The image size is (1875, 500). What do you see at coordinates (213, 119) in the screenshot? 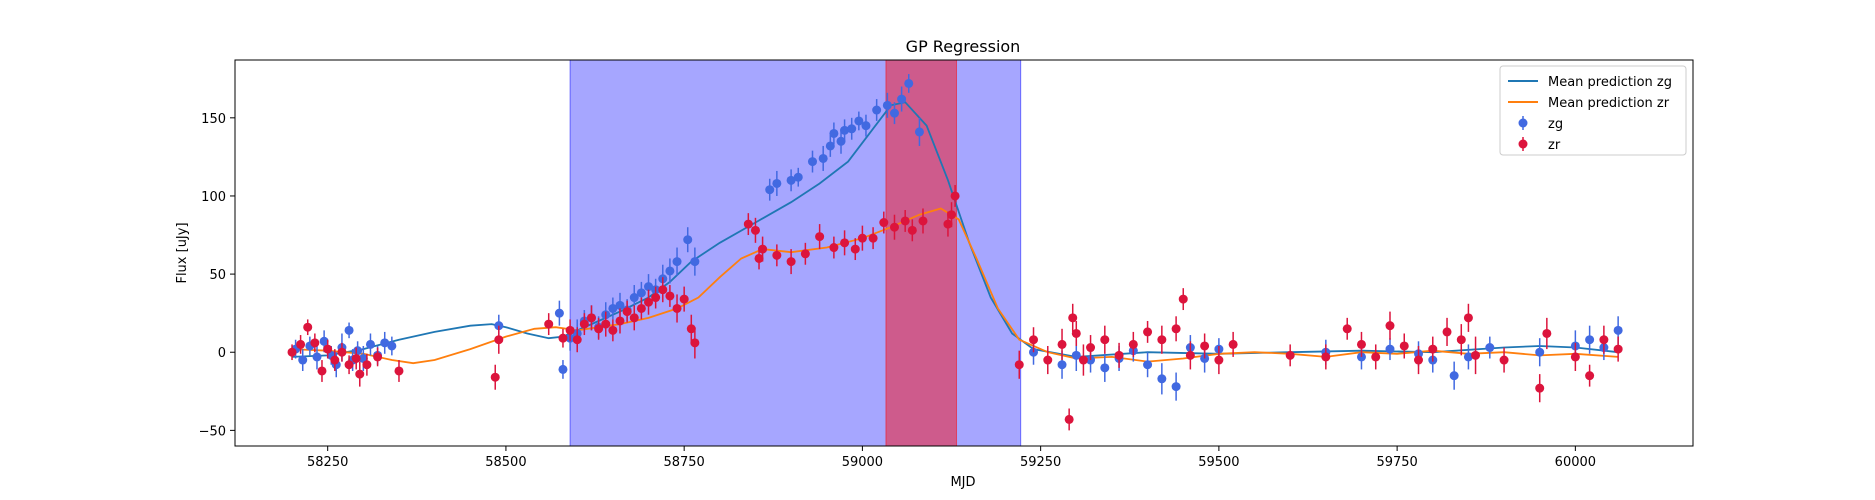
I see `y-tick-label: 150` at bounding box center [213, 119].